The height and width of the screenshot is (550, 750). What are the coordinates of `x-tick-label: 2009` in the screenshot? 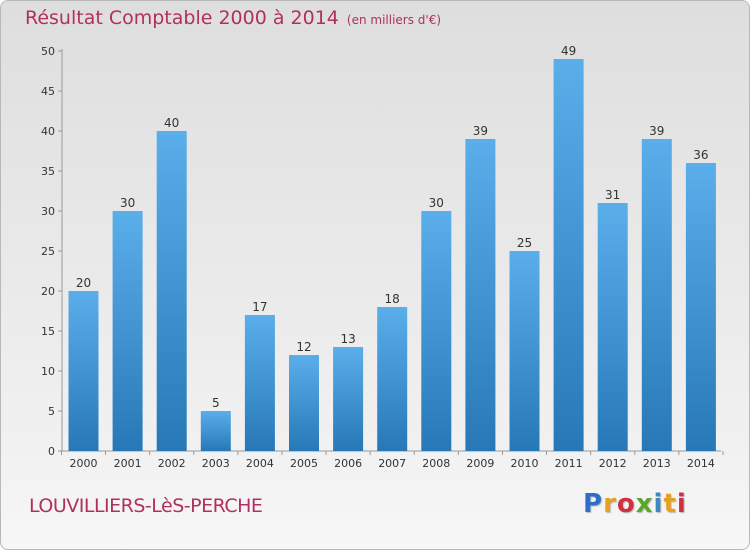 It's located at (480, 463).